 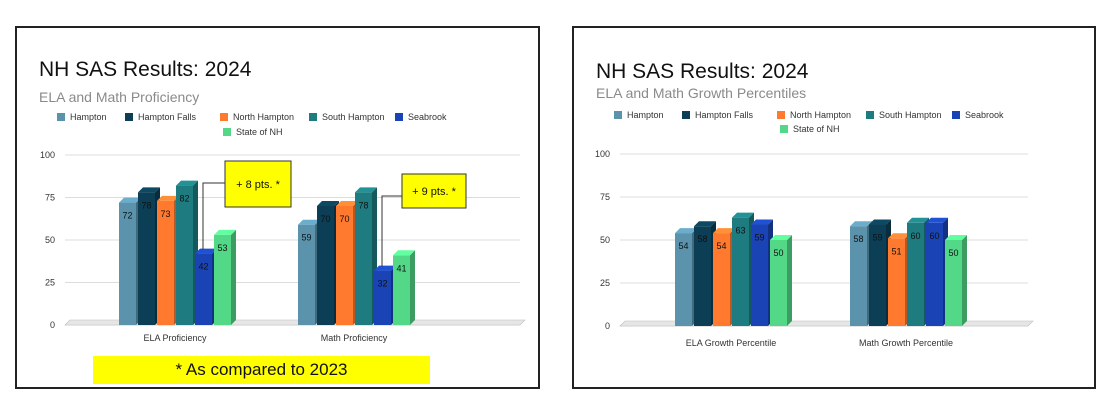 What do you see at coordinates (175, 338) in the screenshot?
I see `category-label: ELA Proficiency` at bounding box center [175, 338].